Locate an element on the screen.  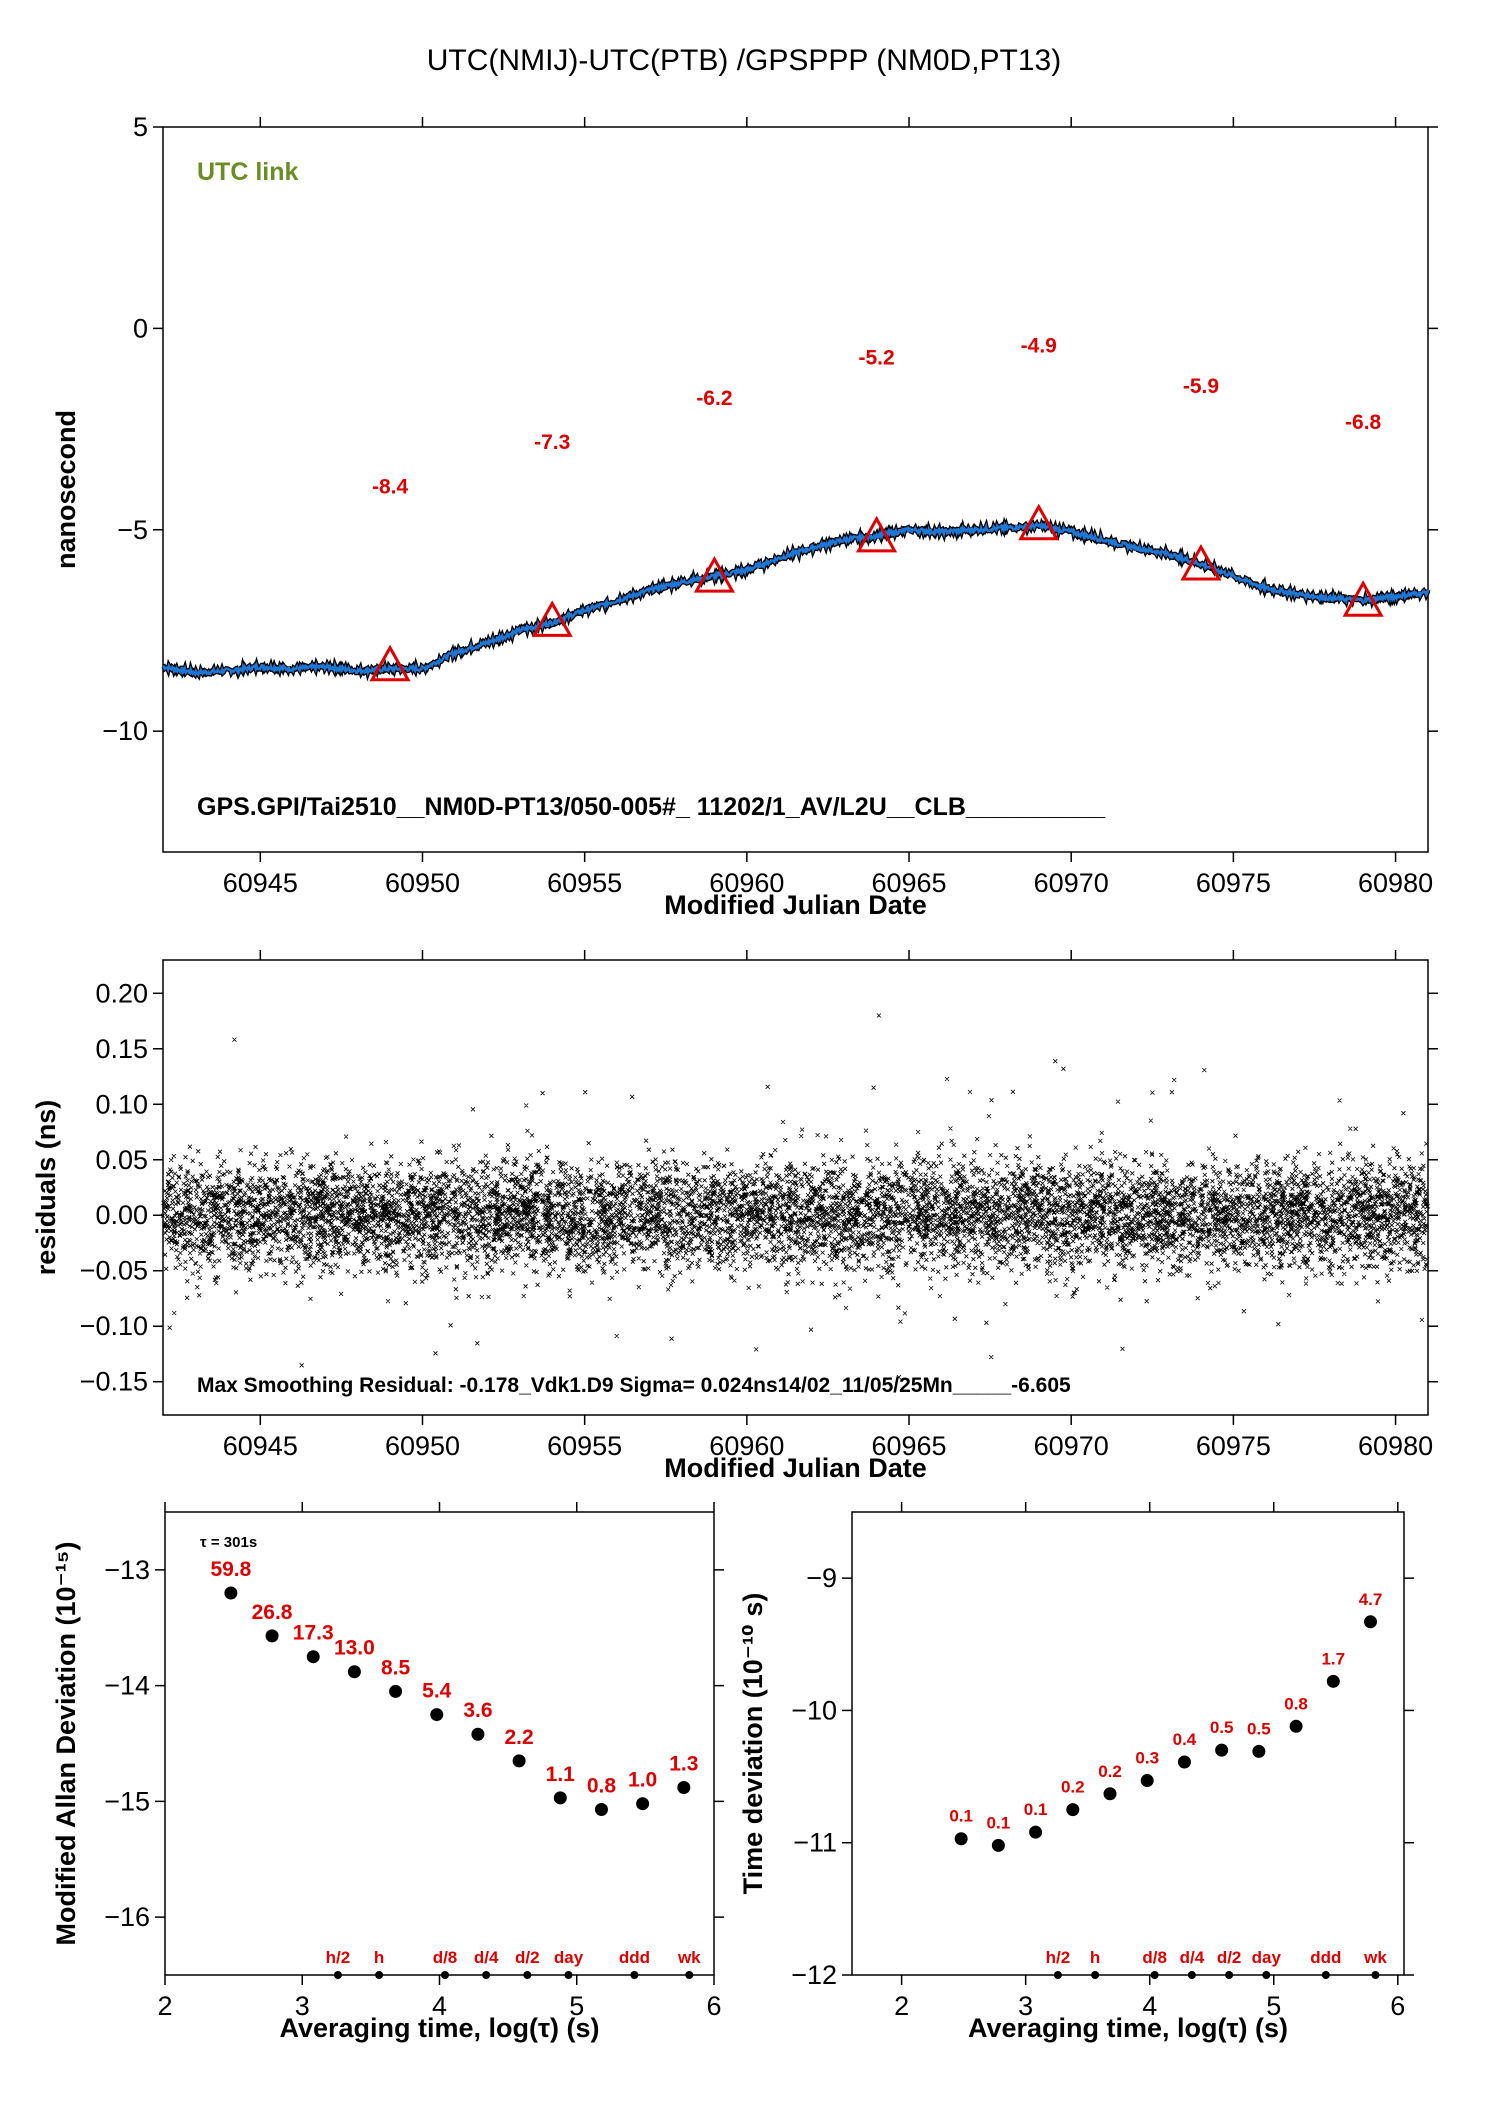
x-tick-label: 60965 is located at coordinates (908, 1446).